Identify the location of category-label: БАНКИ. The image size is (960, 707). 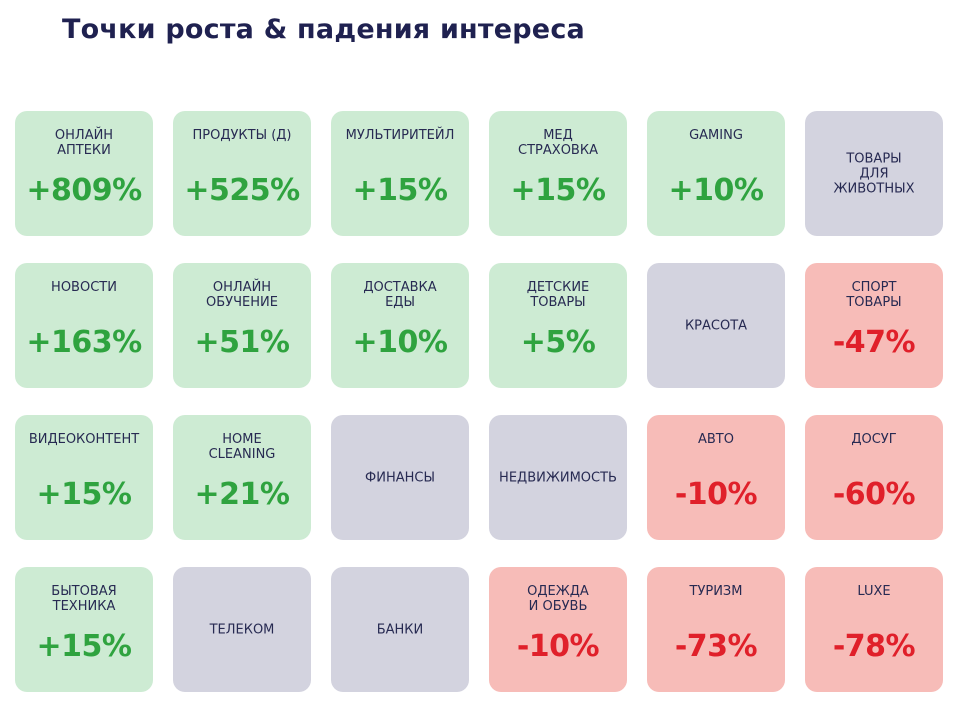
(400, 629).